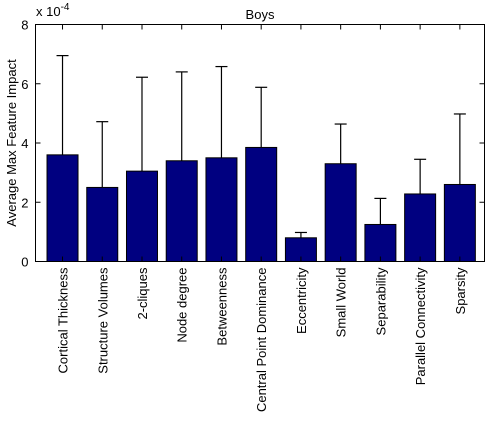 This screenshot has height=435, width=490. I want to click on y-exponent-label: x 10-4, so click(53, 10).